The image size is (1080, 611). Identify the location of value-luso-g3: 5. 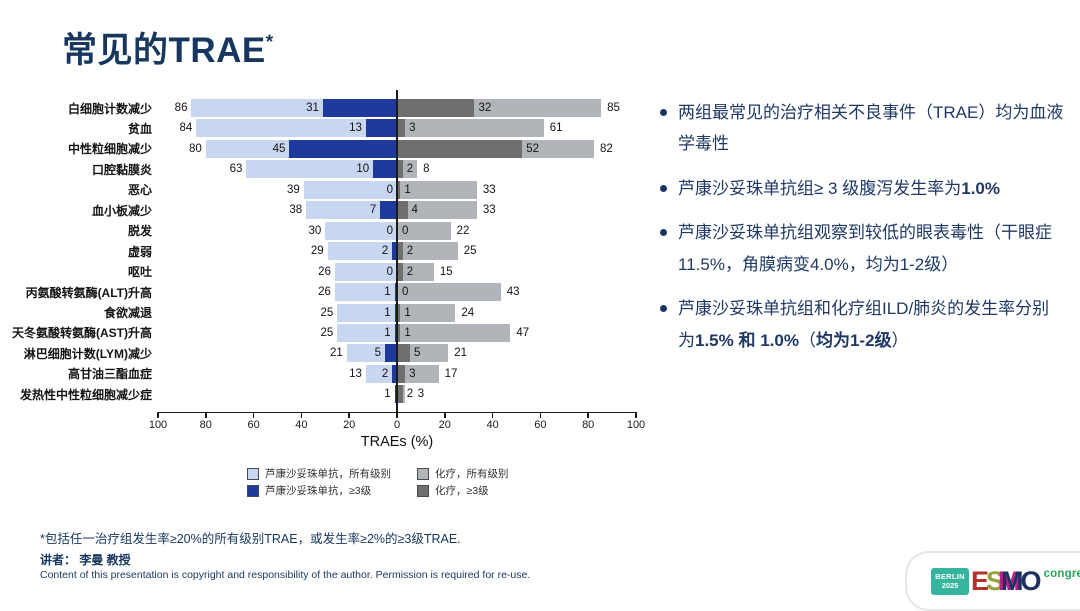
(378, 353).